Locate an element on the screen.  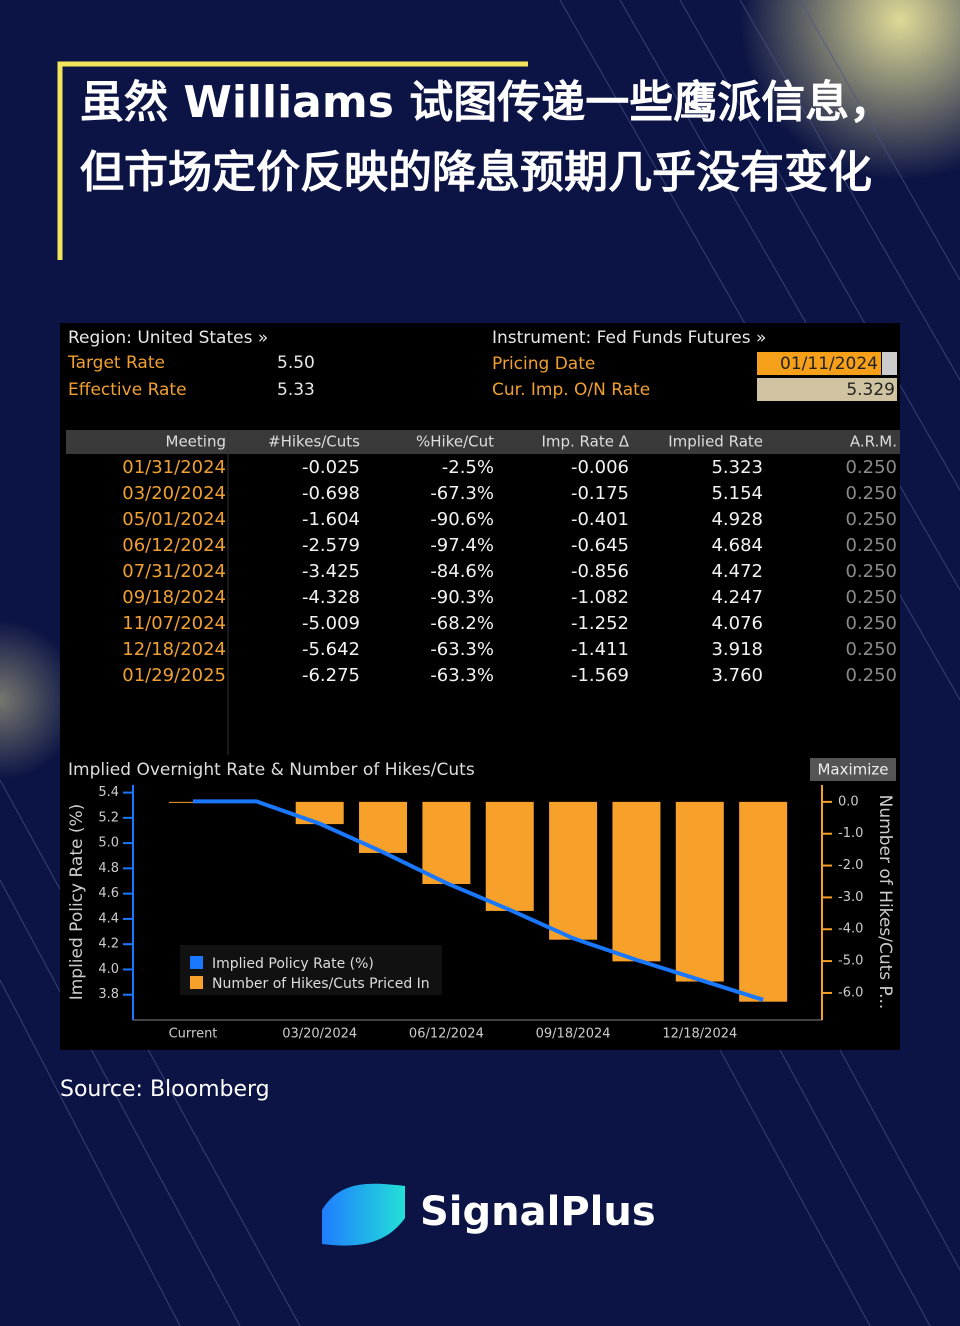
region: Region: United States » is located at coordinates (168, 338).